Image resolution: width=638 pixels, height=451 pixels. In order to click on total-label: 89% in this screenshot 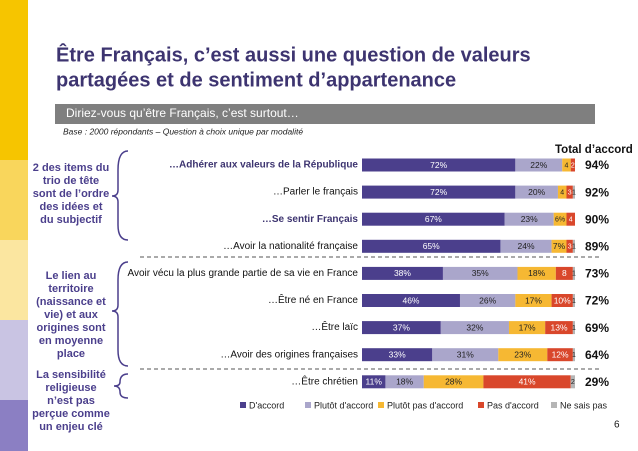, I will do `click(597, 246)`.